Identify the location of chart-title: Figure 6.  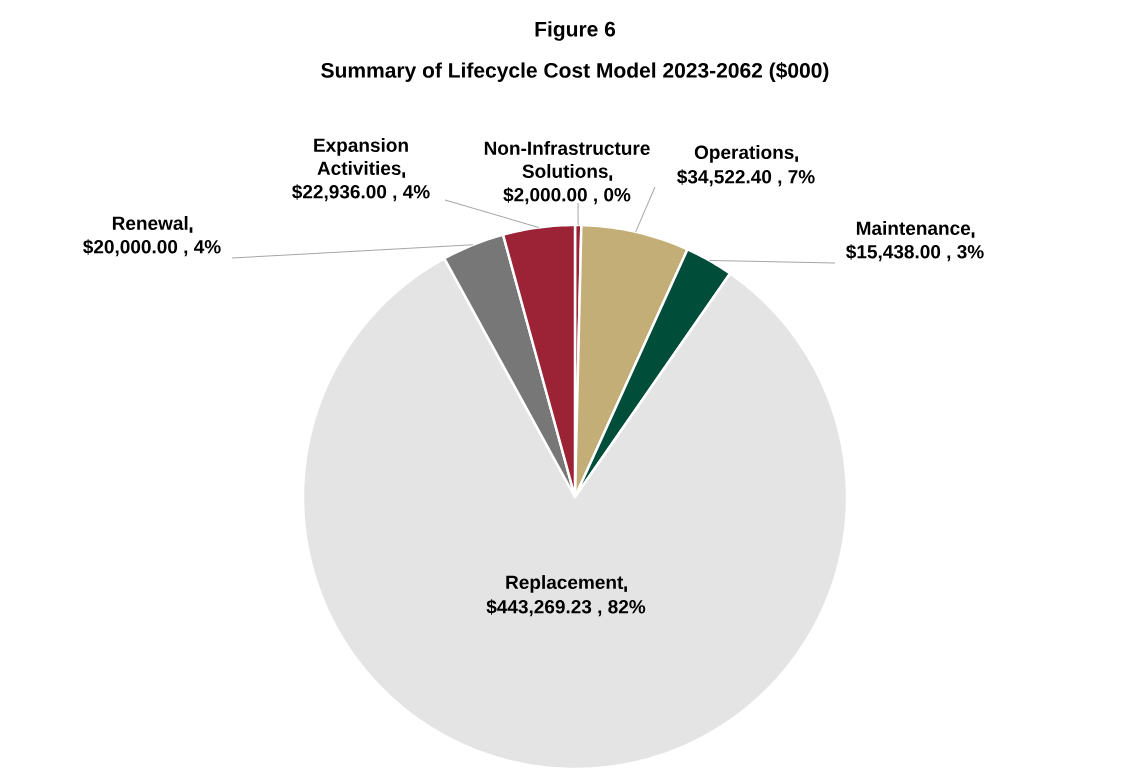
(575, 31).